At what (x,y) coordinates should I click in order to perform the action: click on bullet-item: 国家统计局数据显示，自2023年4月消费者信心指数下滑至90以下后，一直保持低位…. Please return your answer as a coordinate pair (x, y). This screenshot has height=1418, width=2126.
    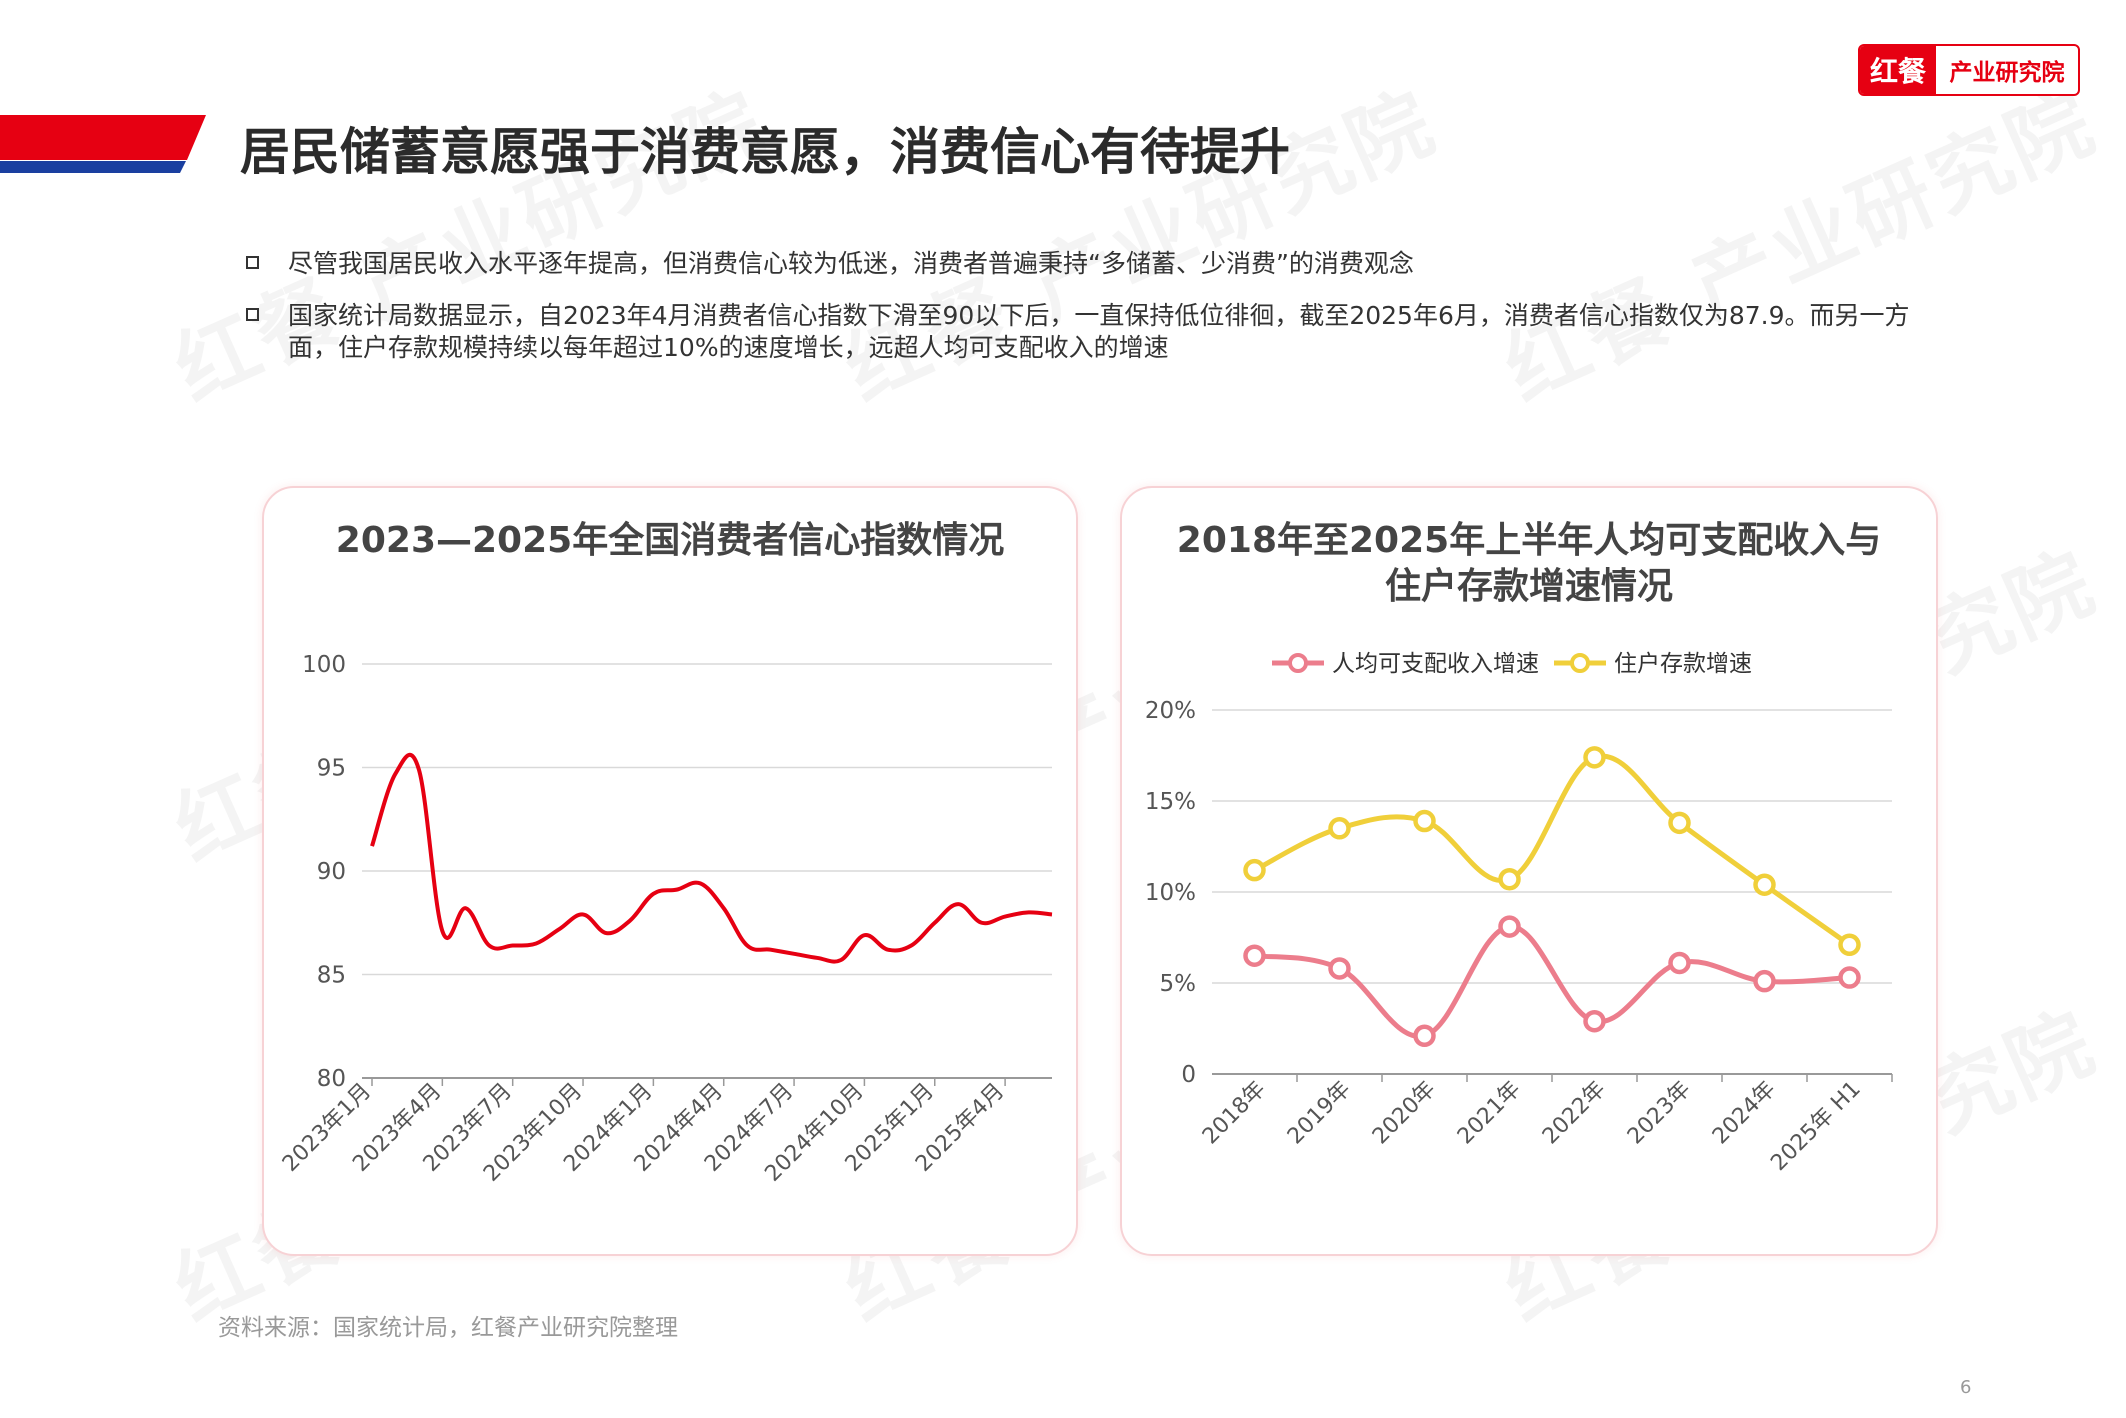
    Looking at the image, I should click on (1096, 332).